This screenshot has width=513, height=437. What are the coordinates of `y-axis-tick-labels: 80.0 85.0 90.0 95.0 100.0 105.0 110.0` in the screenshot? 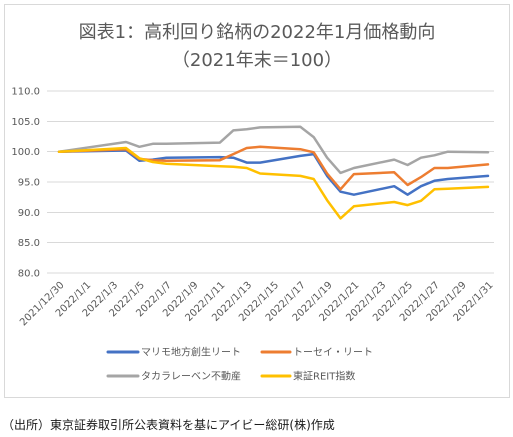 It's located at (25, 183).